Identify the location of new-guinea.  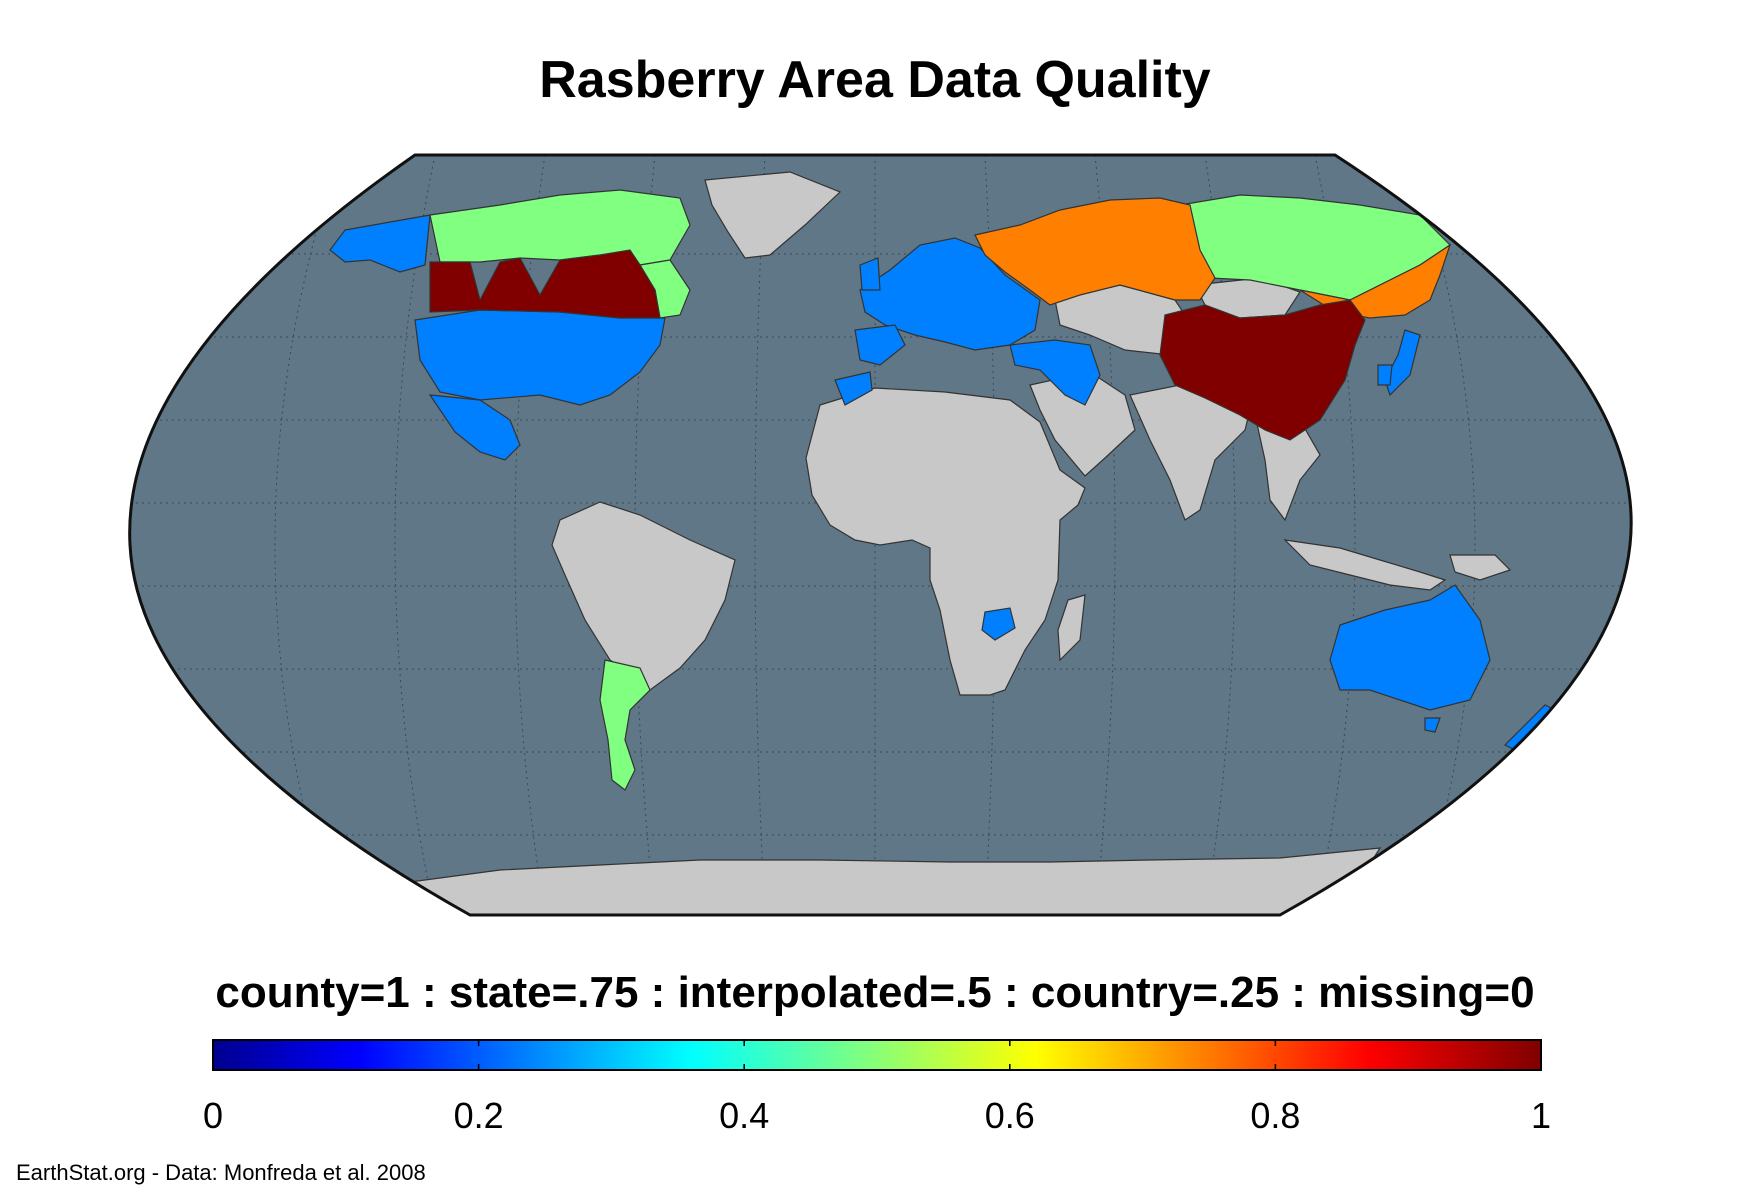
(1480, 567).